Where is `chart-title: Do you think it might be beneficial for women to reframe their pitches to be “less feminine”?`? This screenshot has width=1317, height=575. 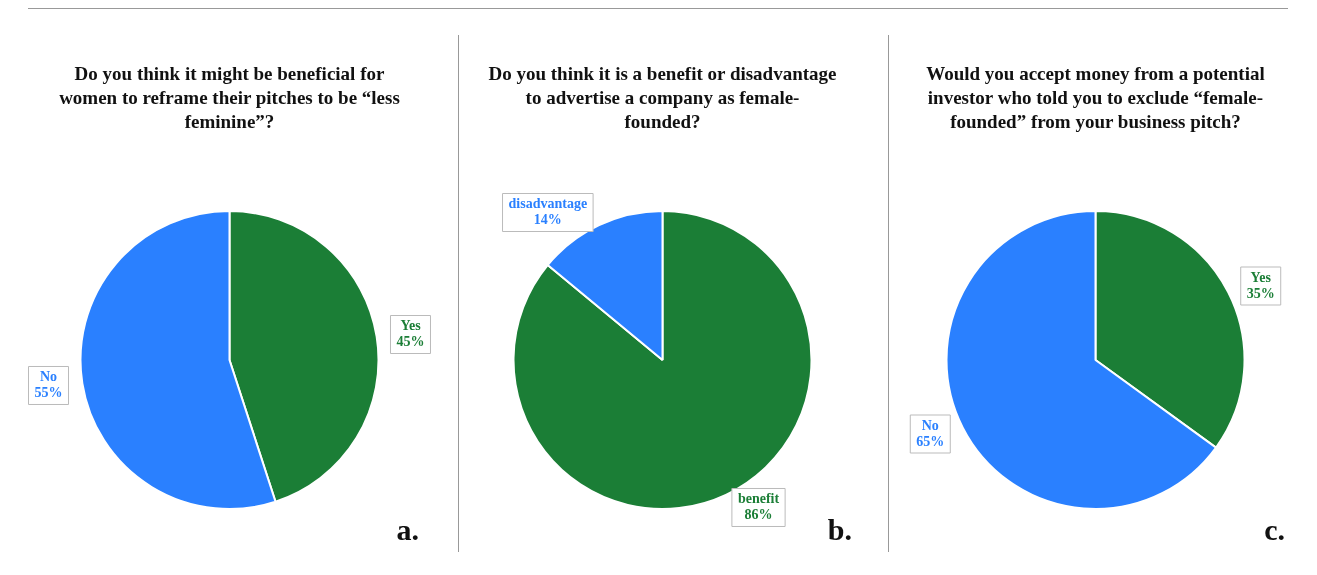
chart-title: Do you think it might be beneficial for women to reframe their pitches to be “less feminine”? is located at coordinates (229, 98).